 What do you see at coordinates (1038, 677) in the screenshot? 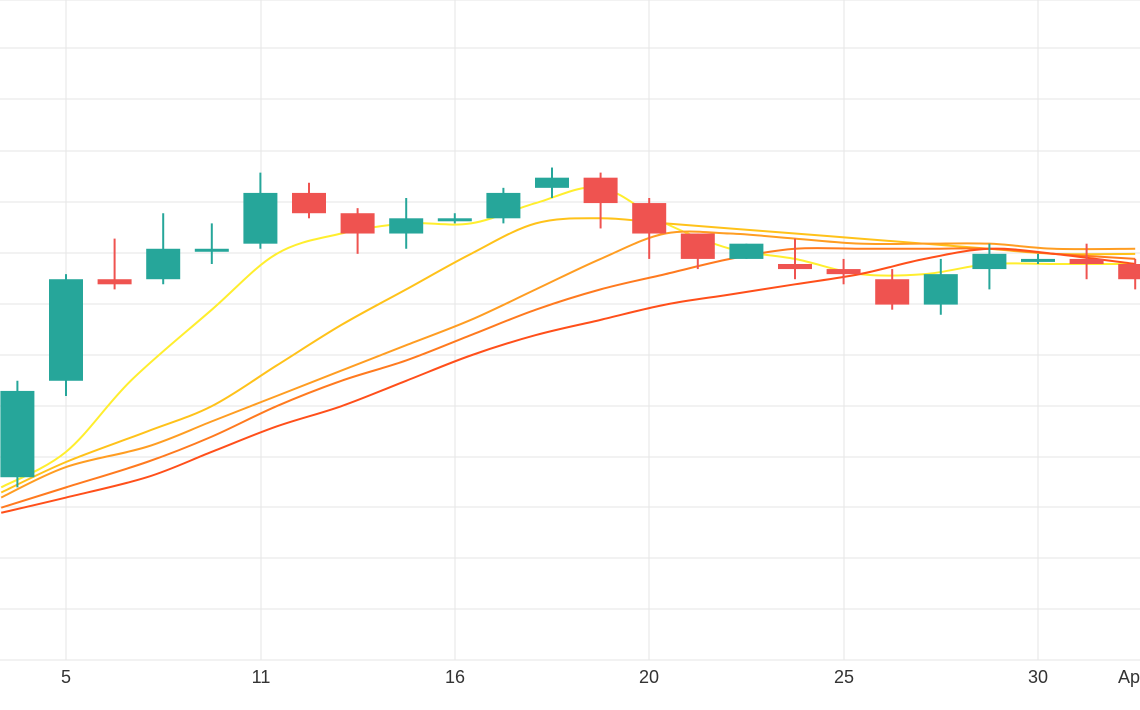
I see `x-tick-label: 30` at bounding box center [1038, 677].